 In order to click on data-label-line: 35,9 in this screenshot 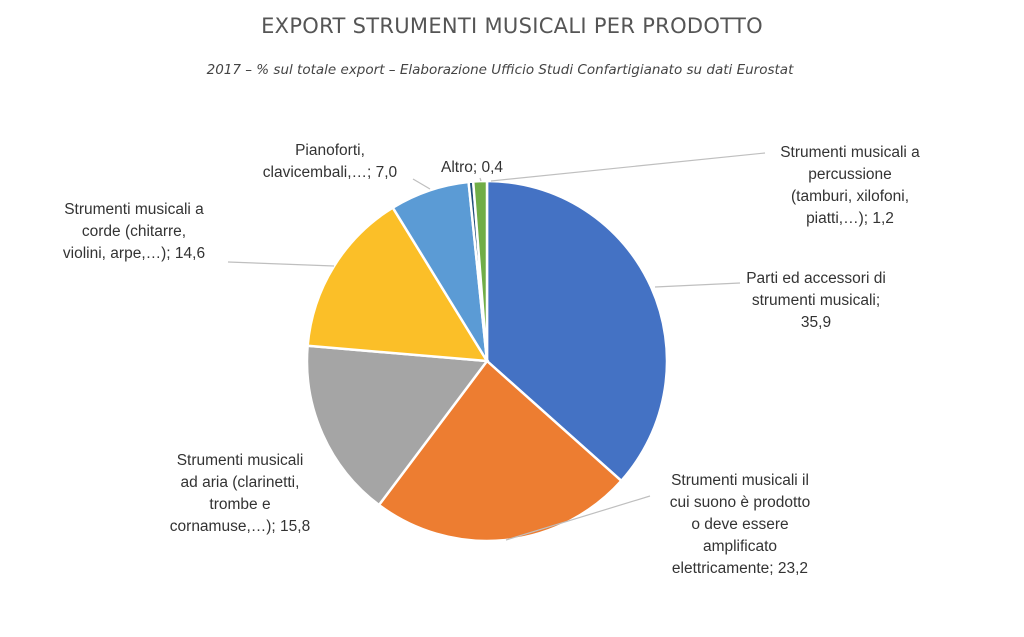, I will do `click(816, 322)`.